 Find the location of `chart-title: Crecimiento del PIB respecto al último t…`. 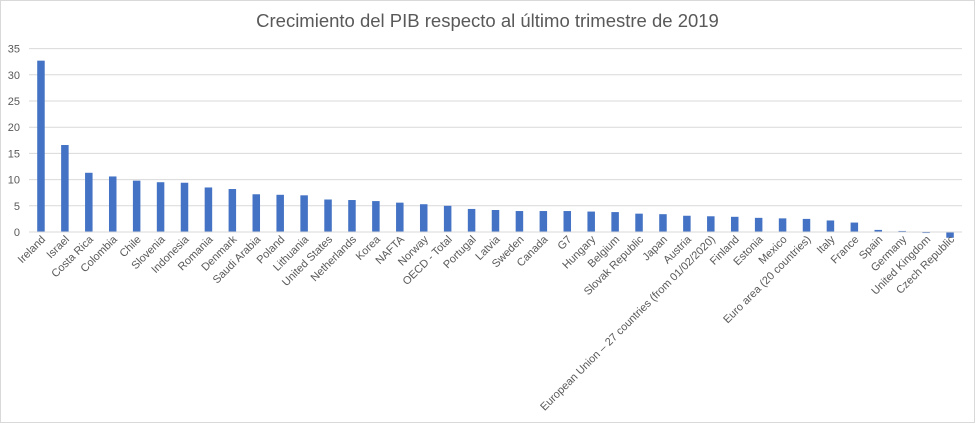

chart-title: Crecimiento del PIB respecto al último t… is located at coordinates (487, 20).